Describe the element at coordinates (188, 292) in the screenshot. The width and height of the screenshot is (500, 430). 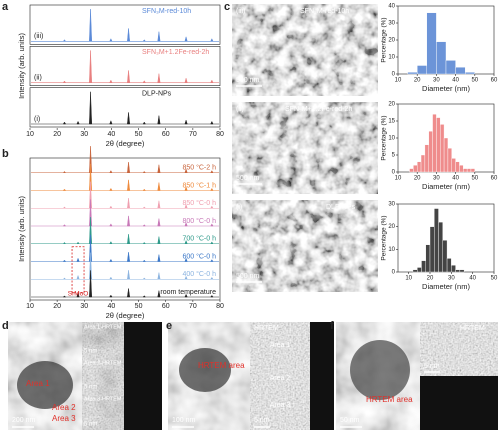
I see `series-label: room temperature` at that location.